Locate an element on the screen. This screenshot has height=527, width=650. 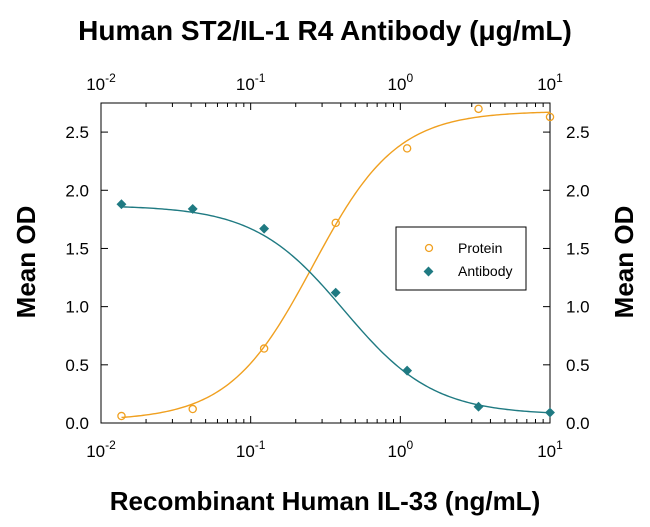
y-tick-label-right: 1.0 is located at coordinates (578, 307).